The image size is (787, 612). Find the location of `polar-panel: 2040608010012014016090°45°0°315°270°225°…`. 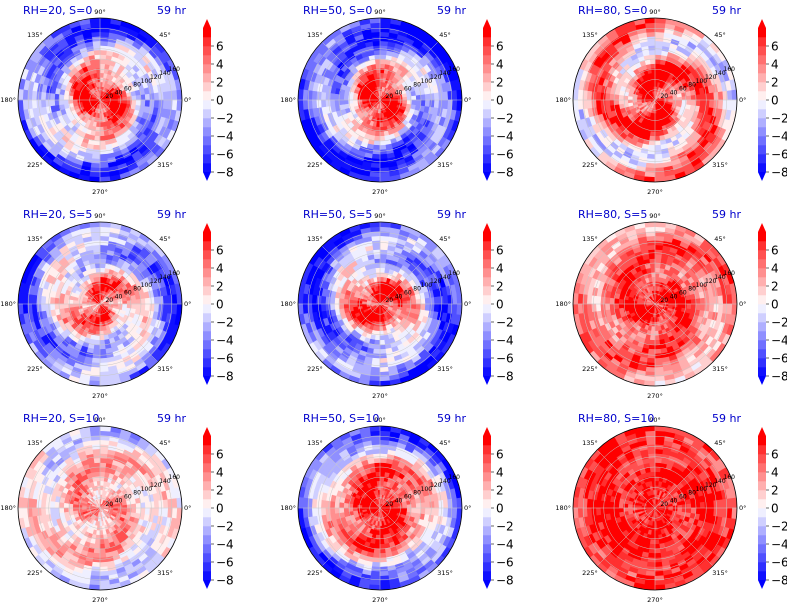

polar-panel: 2040608010012014016090°45°0°315°270°225°… is located at coordinates (116, 304).